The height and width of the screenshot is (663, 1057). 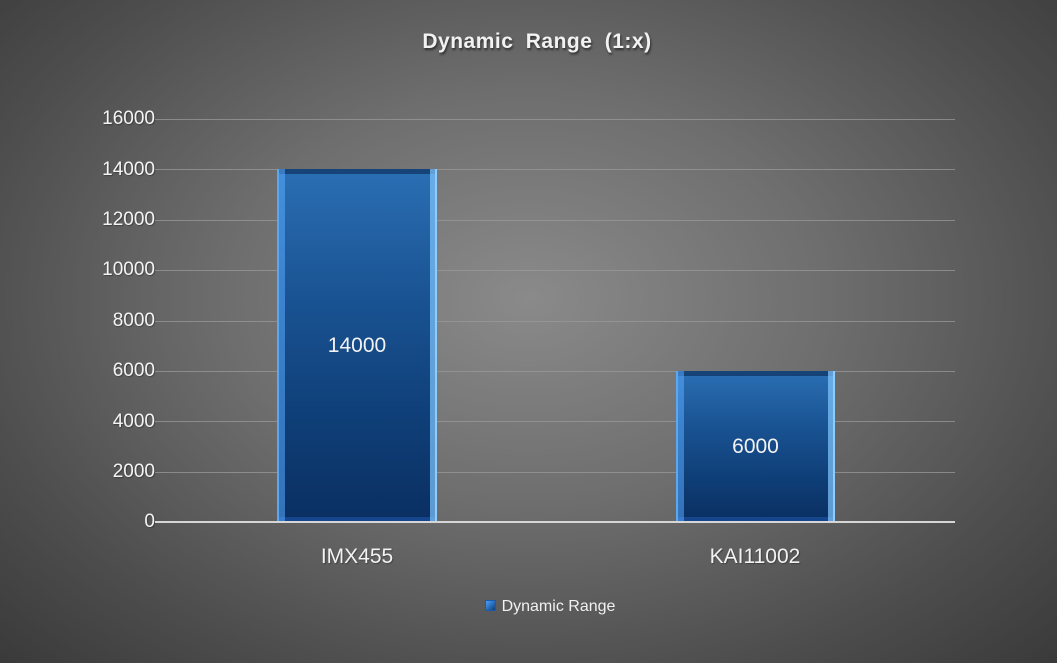 I want to click on y-tick-6000: 6000, so click(x=133, y=370).